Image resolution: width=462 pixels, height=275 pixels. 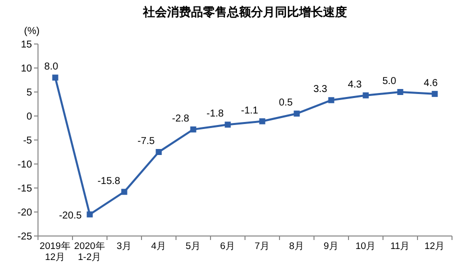 I want to click on y-tick-label: -5, so click(x=27, y=141).